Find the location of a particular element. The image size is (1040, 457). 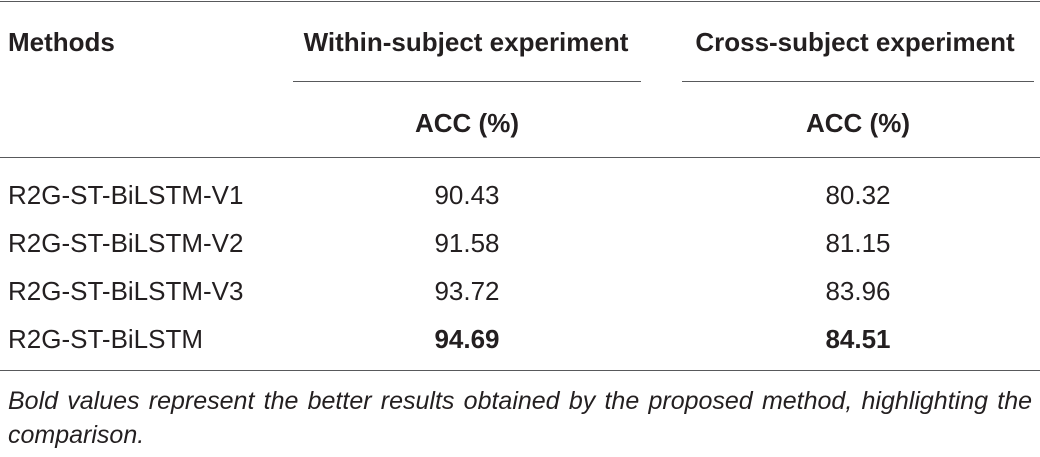

cross-subject-underline is located at coordinates (858, 81).